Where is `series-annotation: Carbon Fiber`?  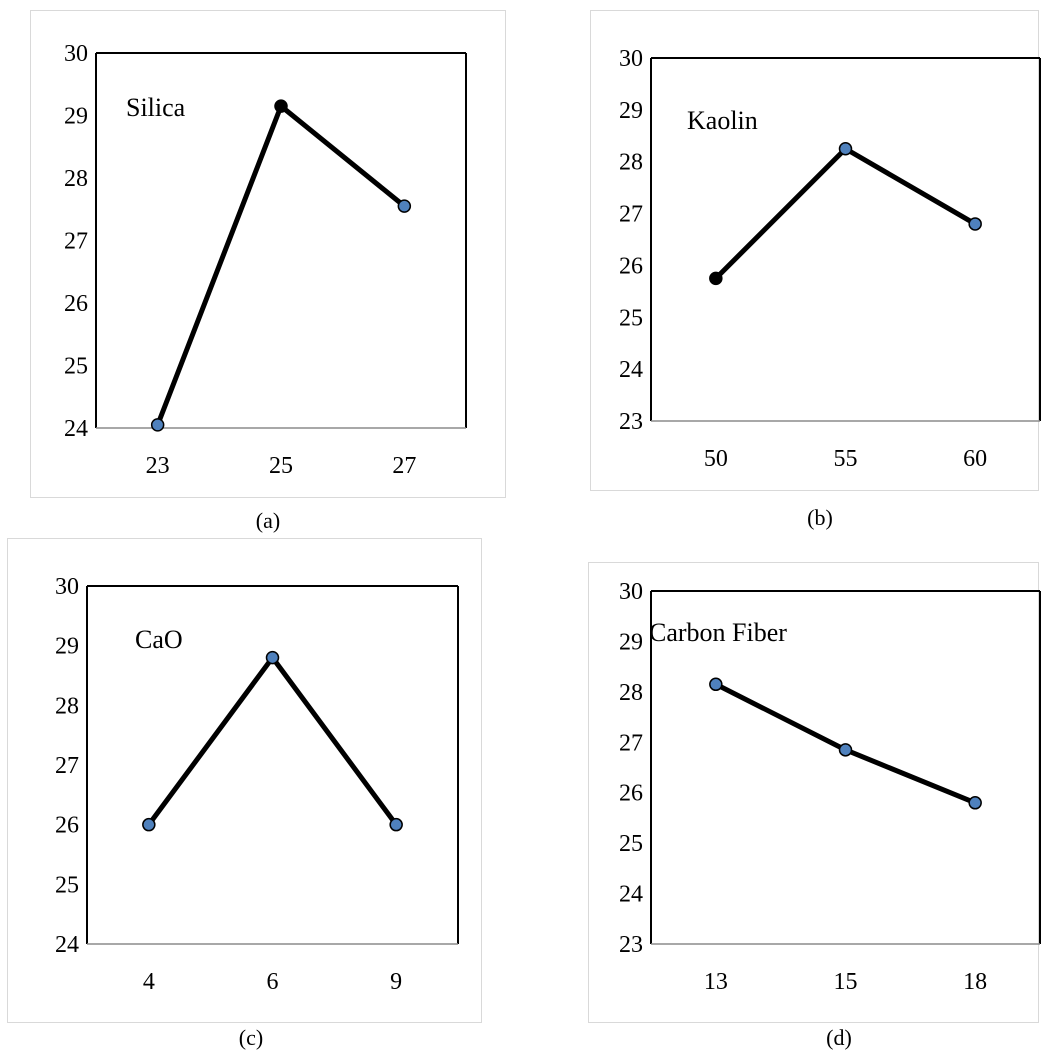
series-annotation: Carbon Fiber is located at coordinates (718, 632).